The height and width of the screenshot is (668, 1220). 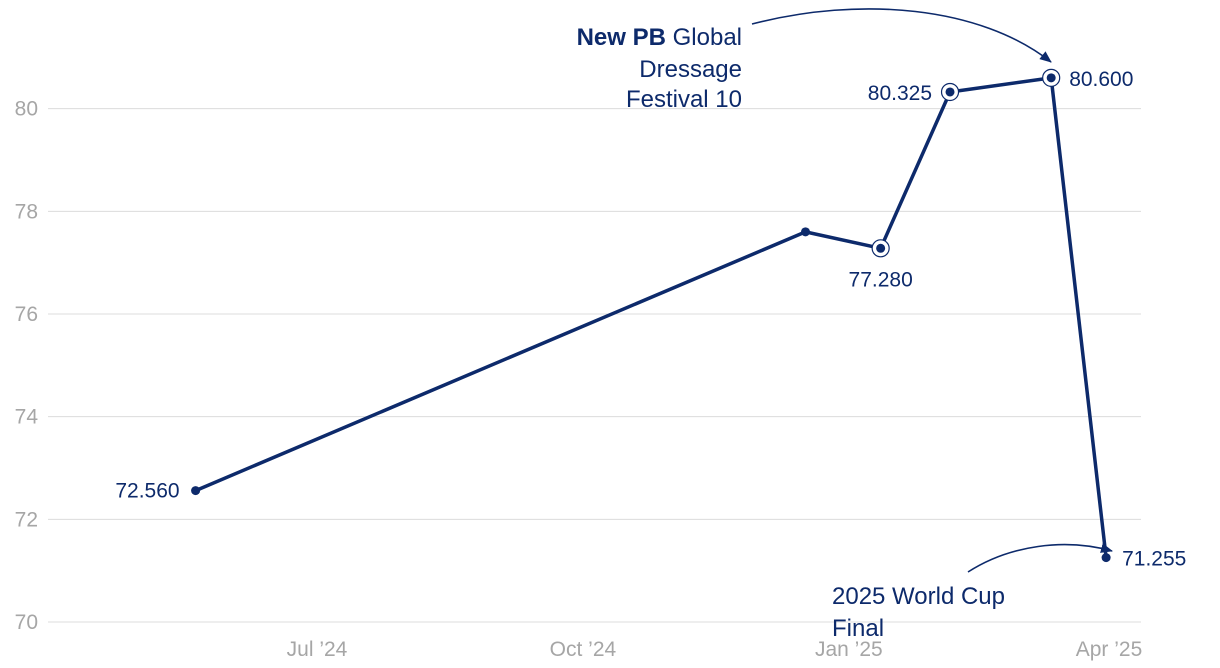 What do you see at coordinates (684, 99) in the screenshot?
I see `annotation-new-pb-line-3: Festival 10` at bounding box center [684, 99].